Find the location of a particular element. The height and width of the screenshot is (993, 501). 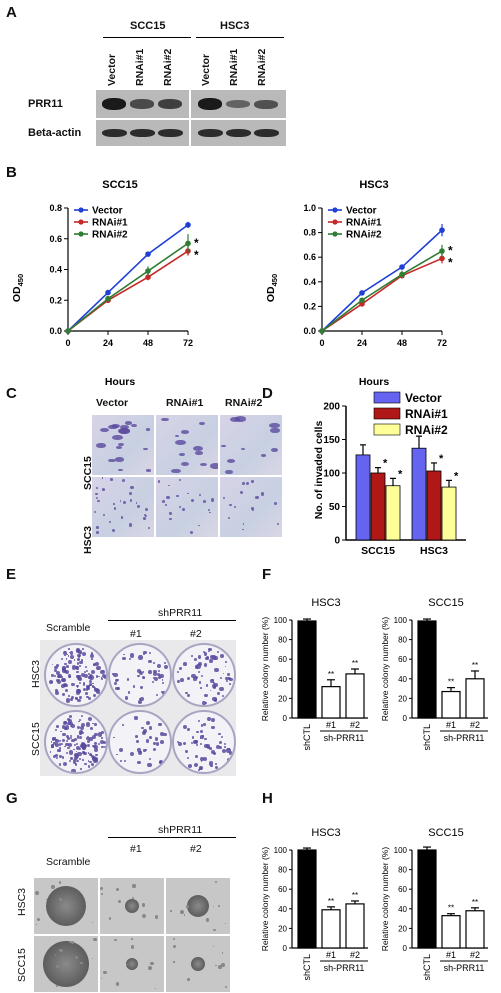

culture-dish is located at coordinates (76, 742).